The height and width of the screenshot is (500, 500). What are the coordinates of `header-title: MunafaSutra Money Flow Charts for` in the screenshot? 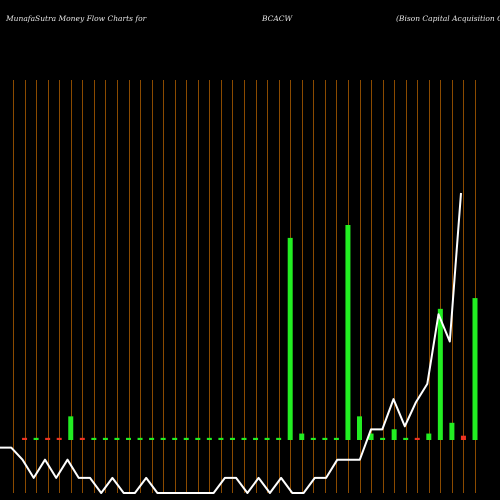 It's located at (76, 18).